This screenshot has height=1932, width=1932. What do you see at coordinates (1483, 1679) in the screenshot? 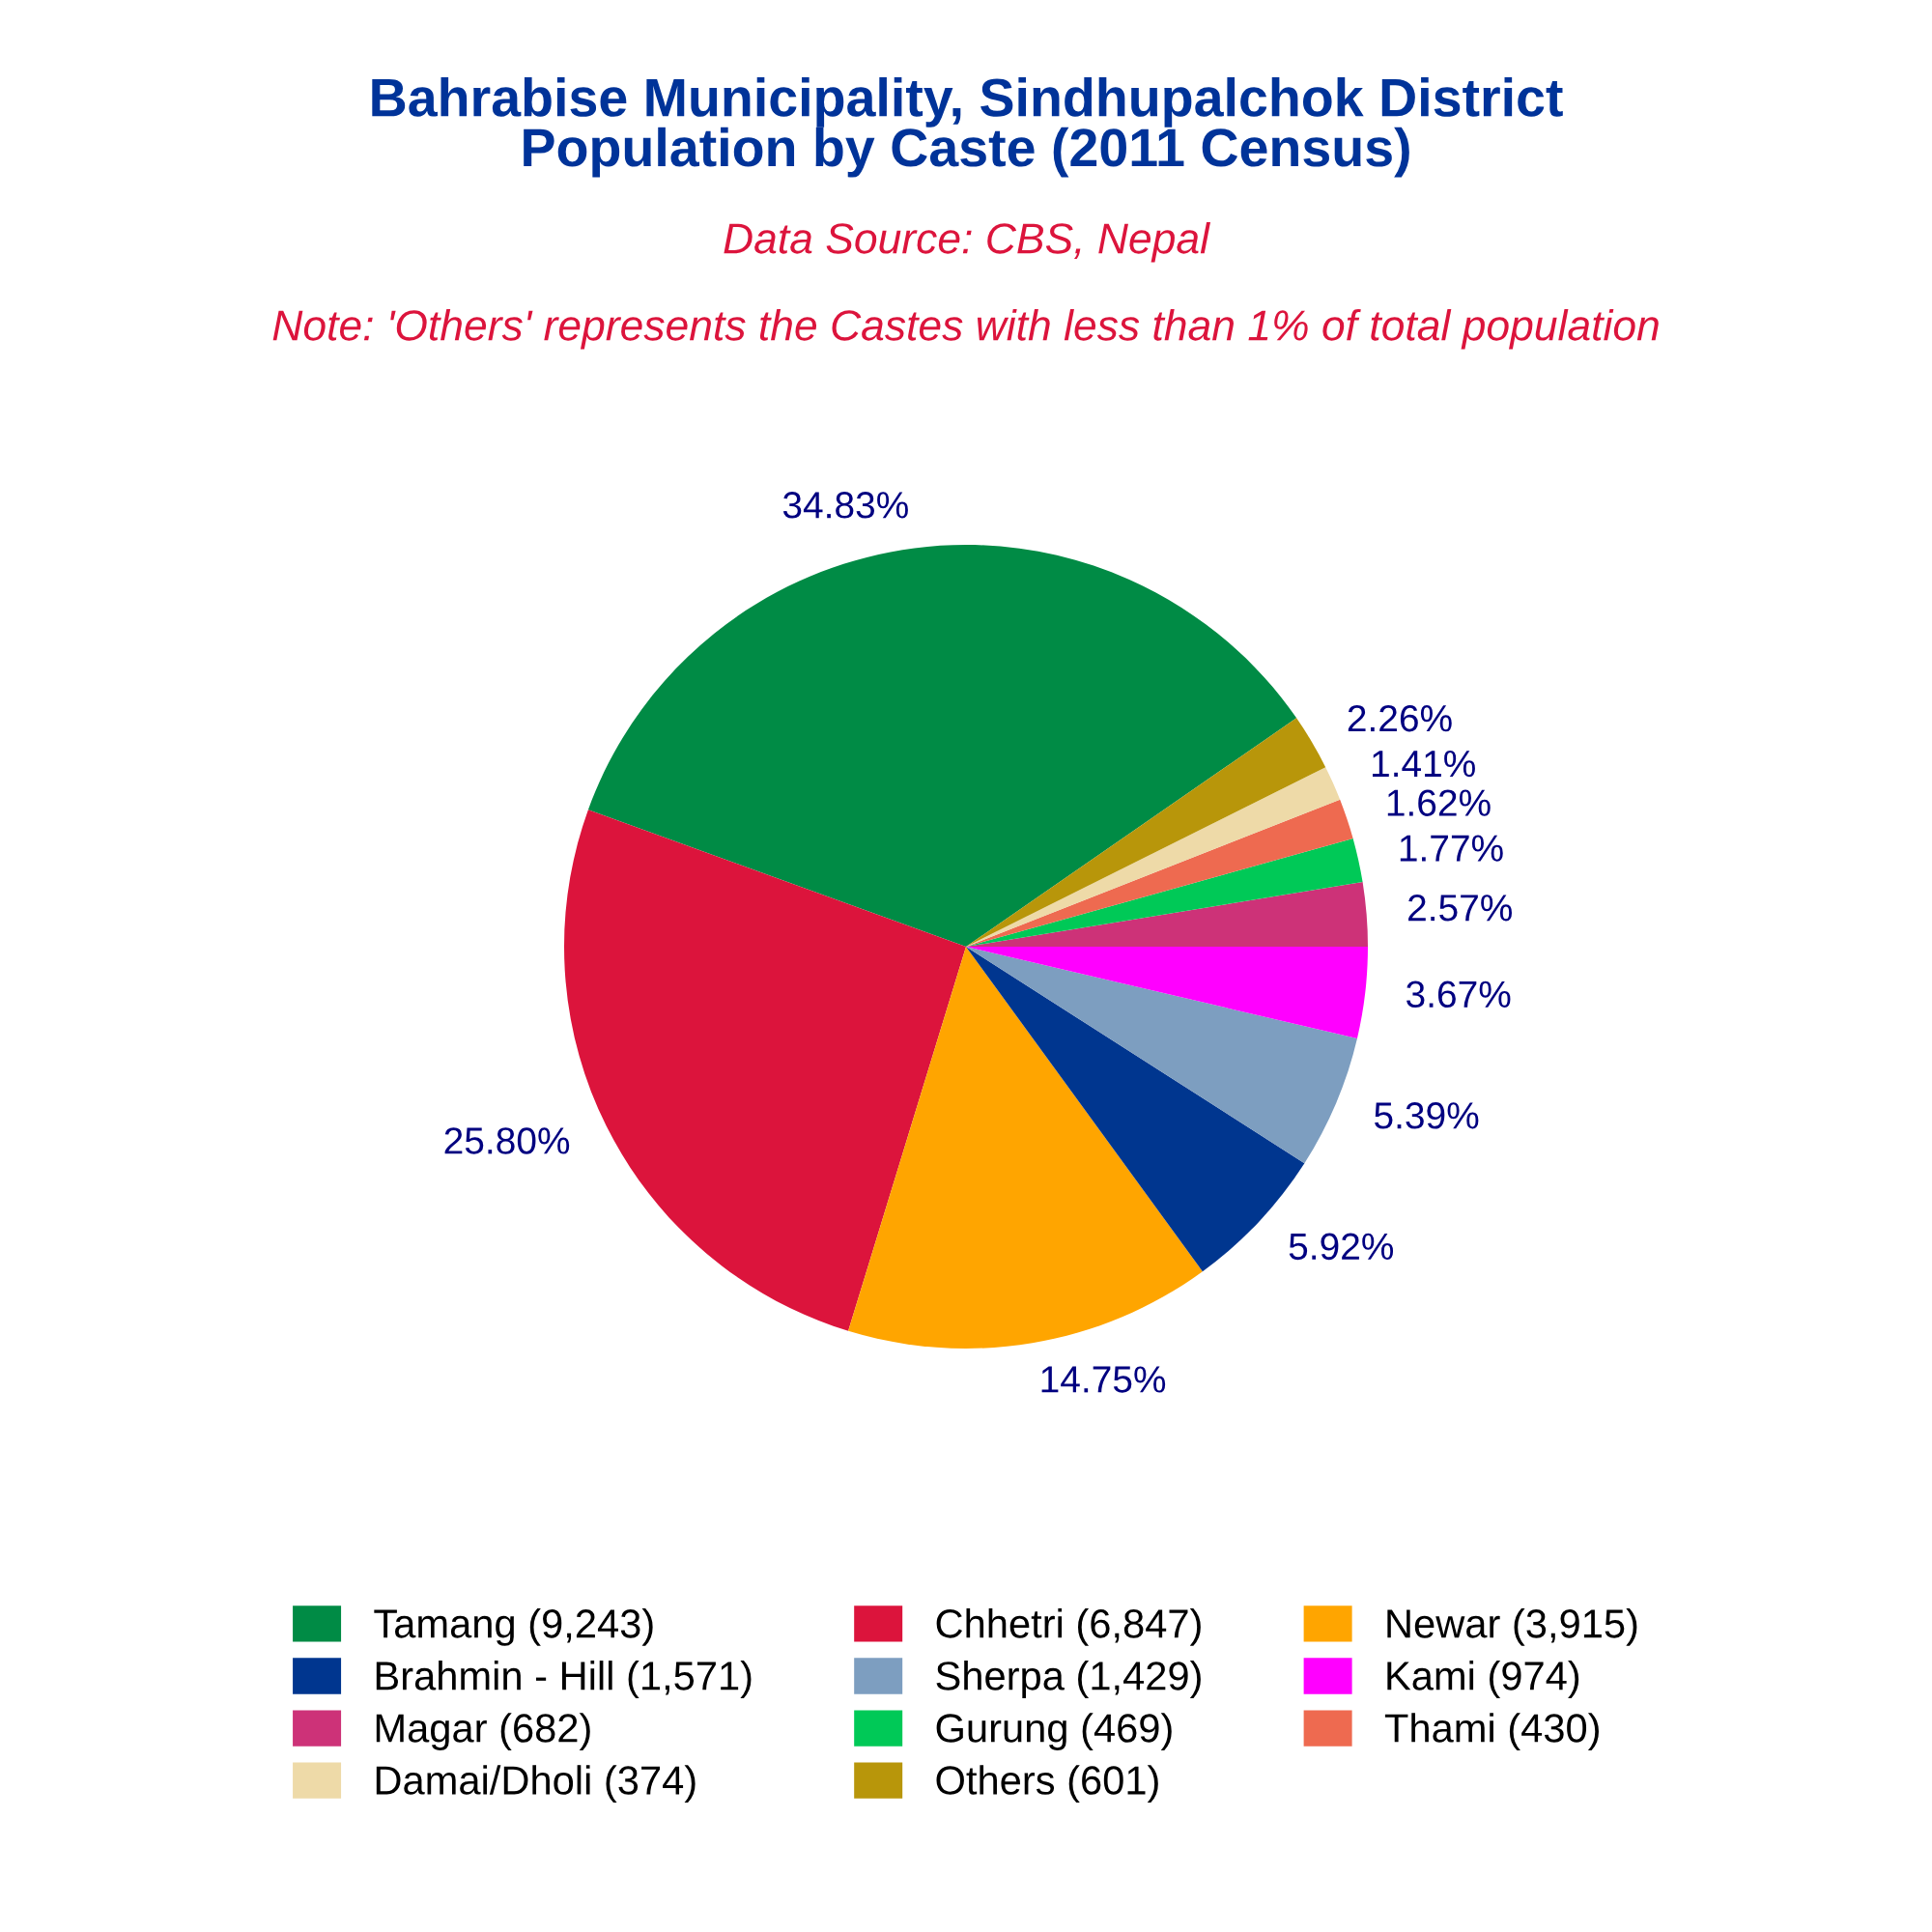
I see `legend-label: Kami (974)` at bounding box center [1483, 1679].